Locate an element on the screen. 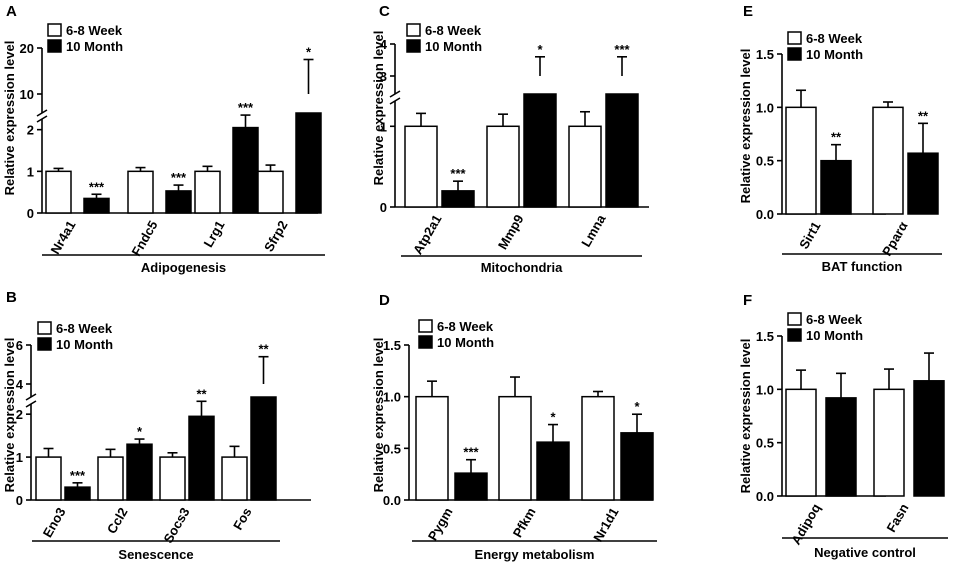  panel-c-y-tick-label: 4 is located at coordinates (384, 44).